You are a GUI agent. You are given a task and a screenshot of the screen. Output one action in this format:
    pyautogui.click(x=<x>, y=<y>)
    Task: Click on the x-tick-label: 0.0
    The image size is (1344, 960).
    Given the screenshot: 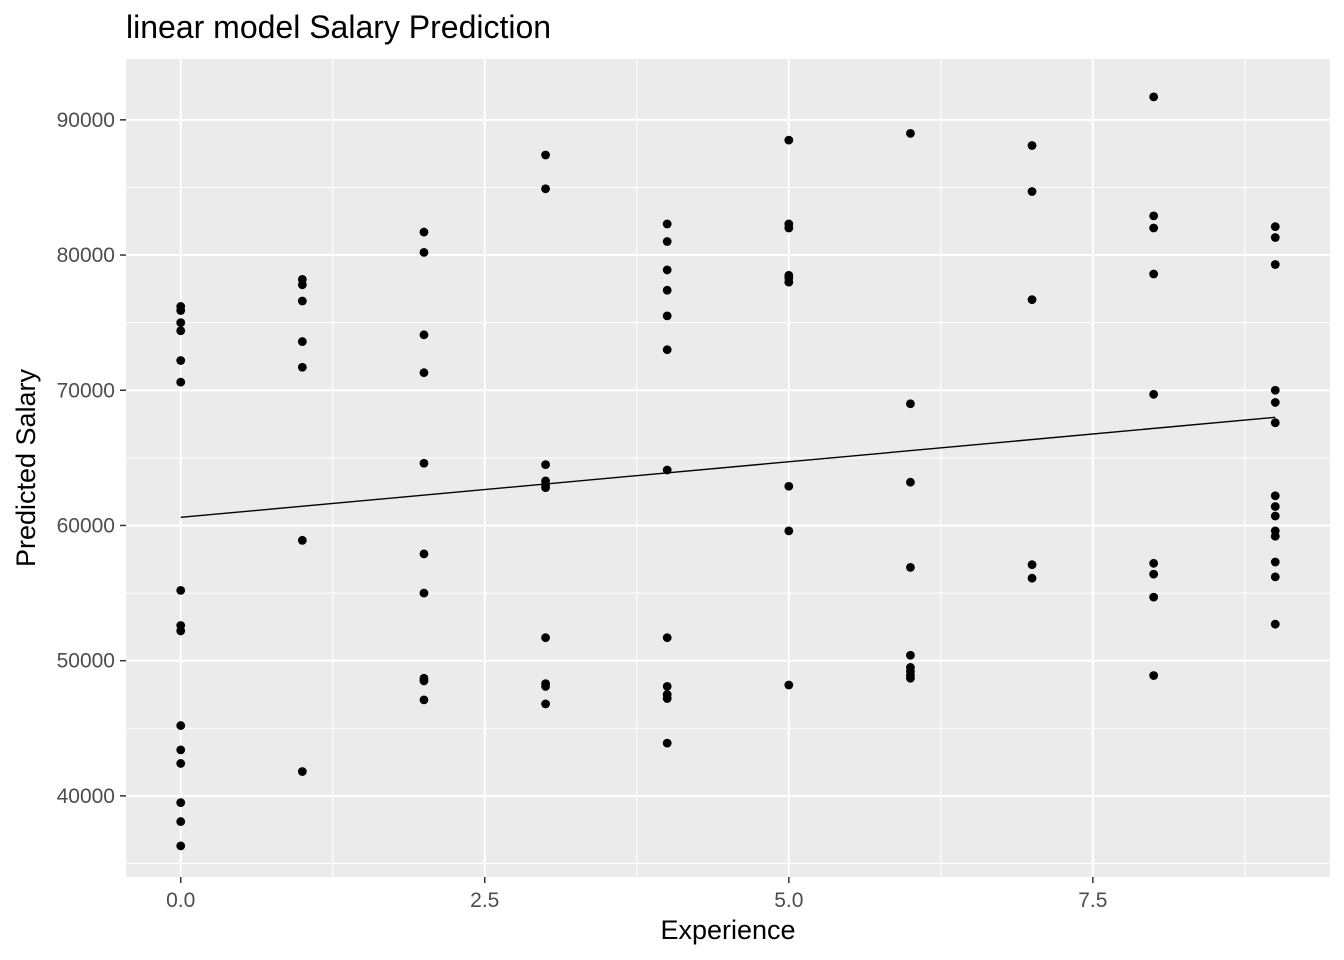 What is the action you would take?
    pyautogui.click(x=180, y=900)
    